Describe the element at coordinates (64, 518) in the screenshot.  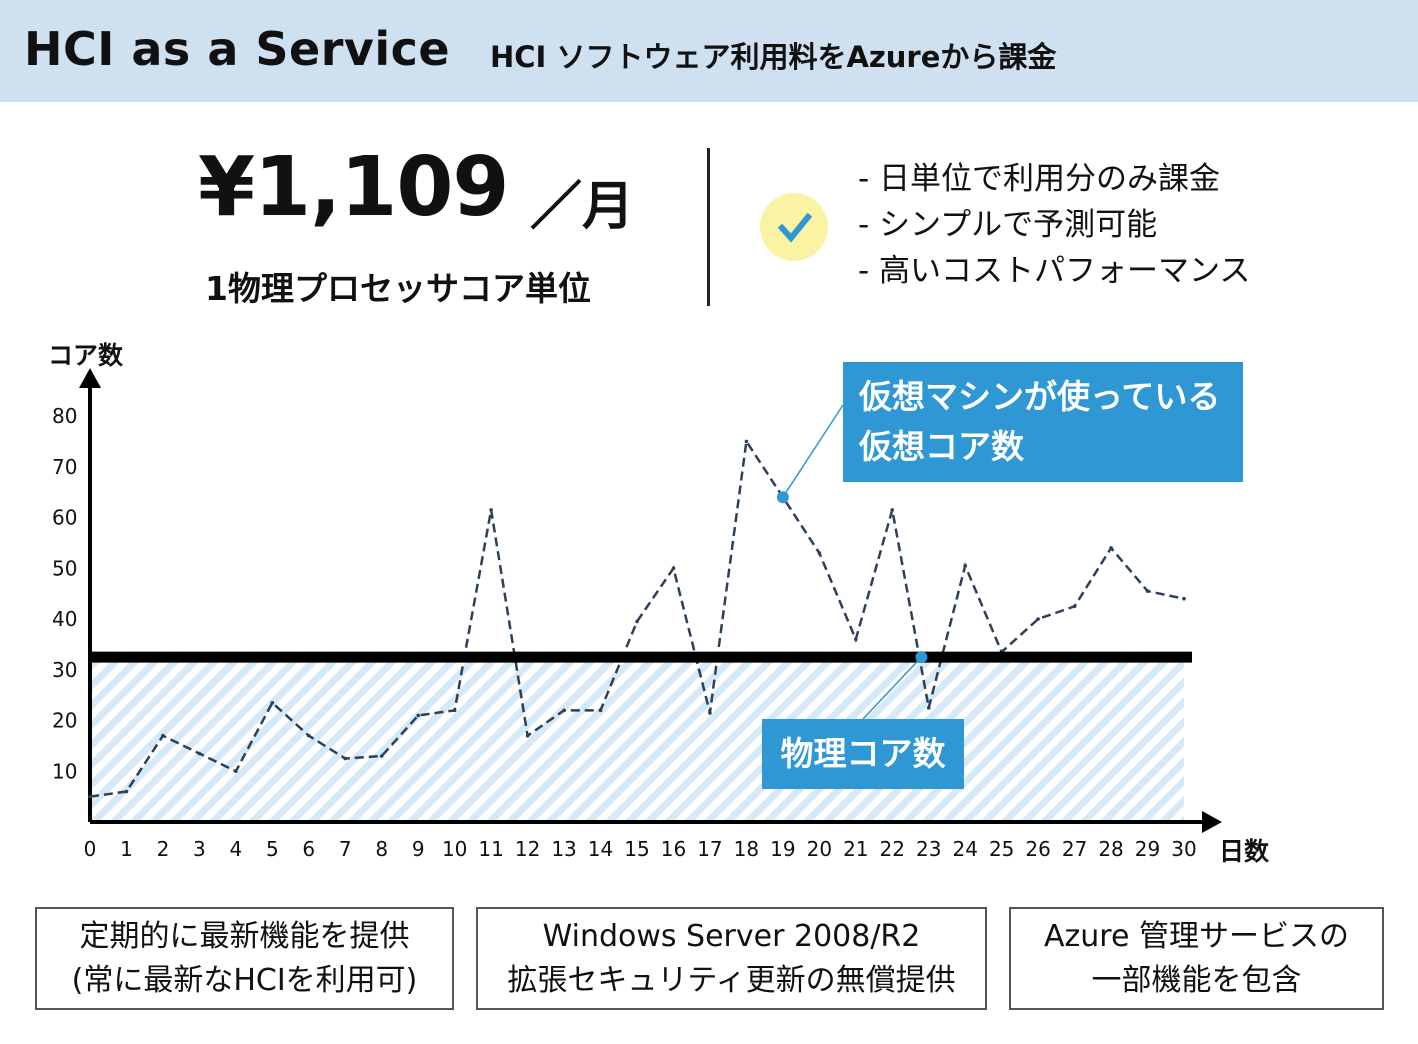
I see `y-tick-label: 60` at that location.